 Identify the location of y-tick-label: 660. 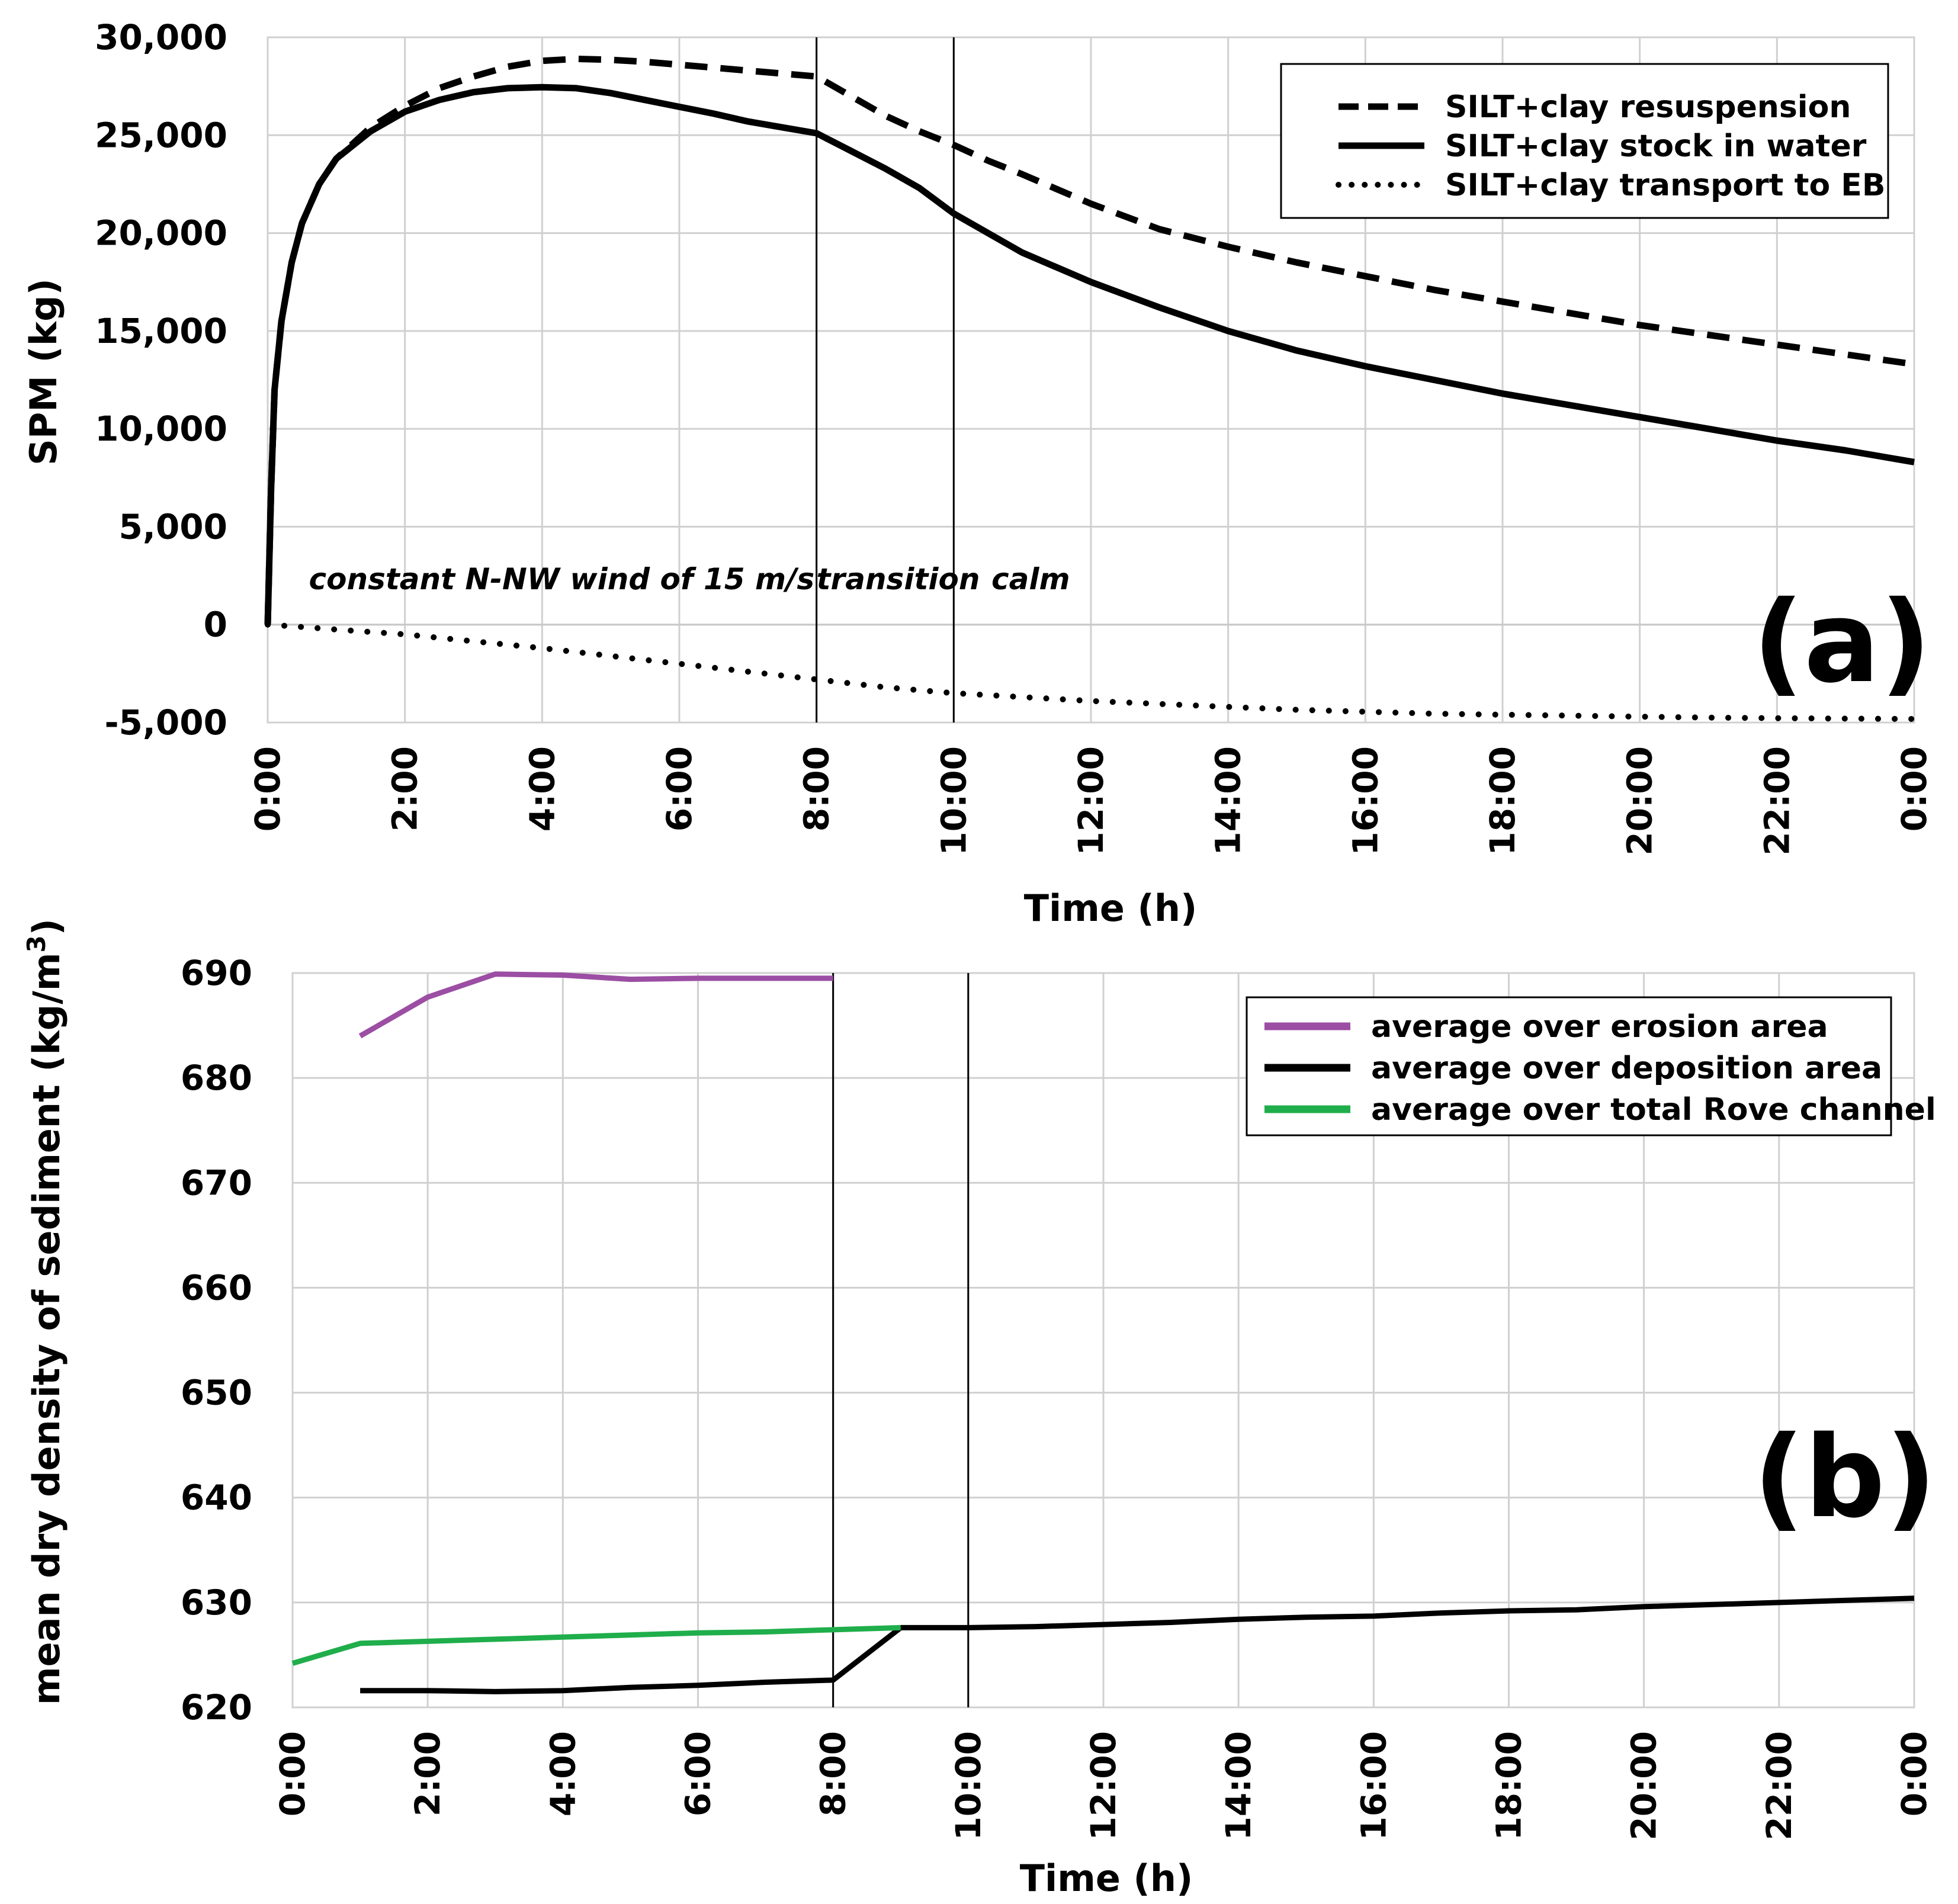
(217, 1287).